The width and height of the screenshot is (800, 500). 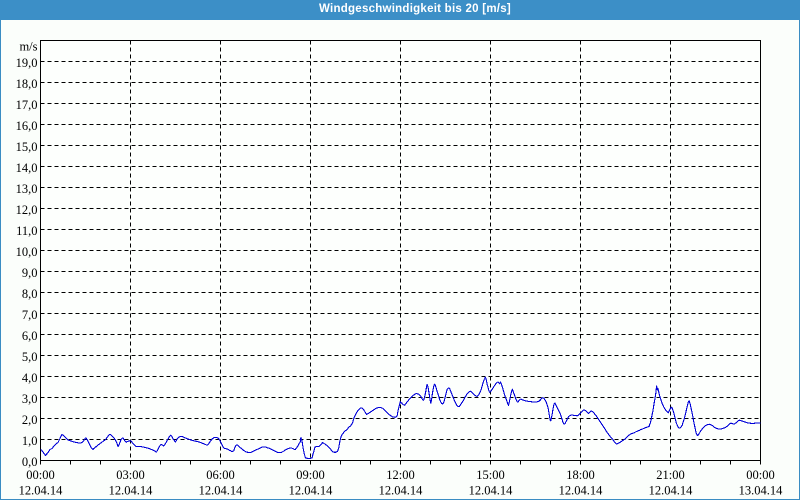 What do you see at coordinates (310, 475) in the screenshot?
I see `svg-text: 09:00` at bounding box center [310, 475].